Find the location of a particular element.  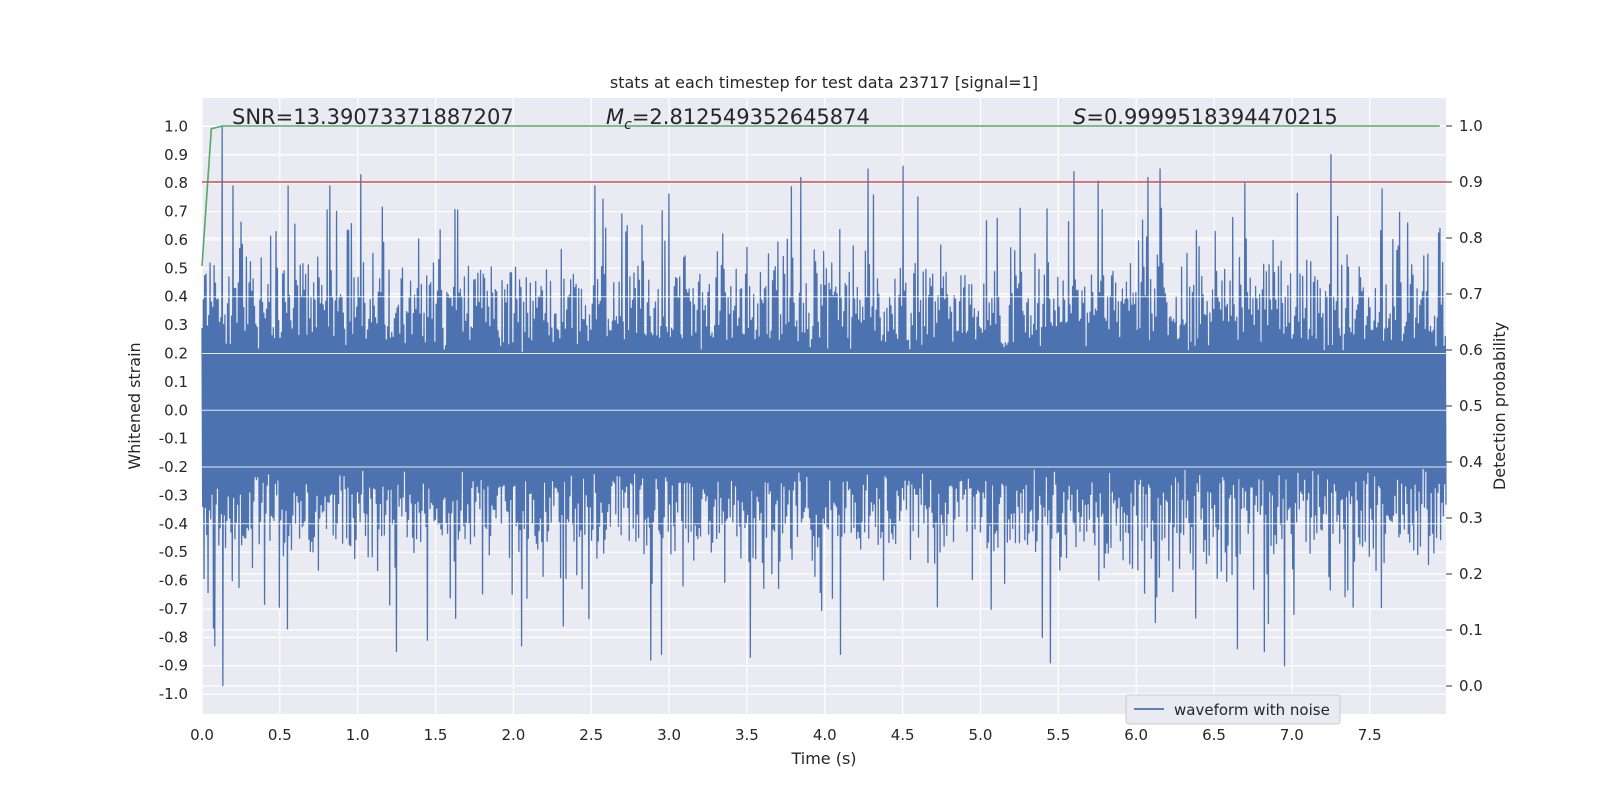

x-tick-label: 3.5 is located at coordinates (747, 735).